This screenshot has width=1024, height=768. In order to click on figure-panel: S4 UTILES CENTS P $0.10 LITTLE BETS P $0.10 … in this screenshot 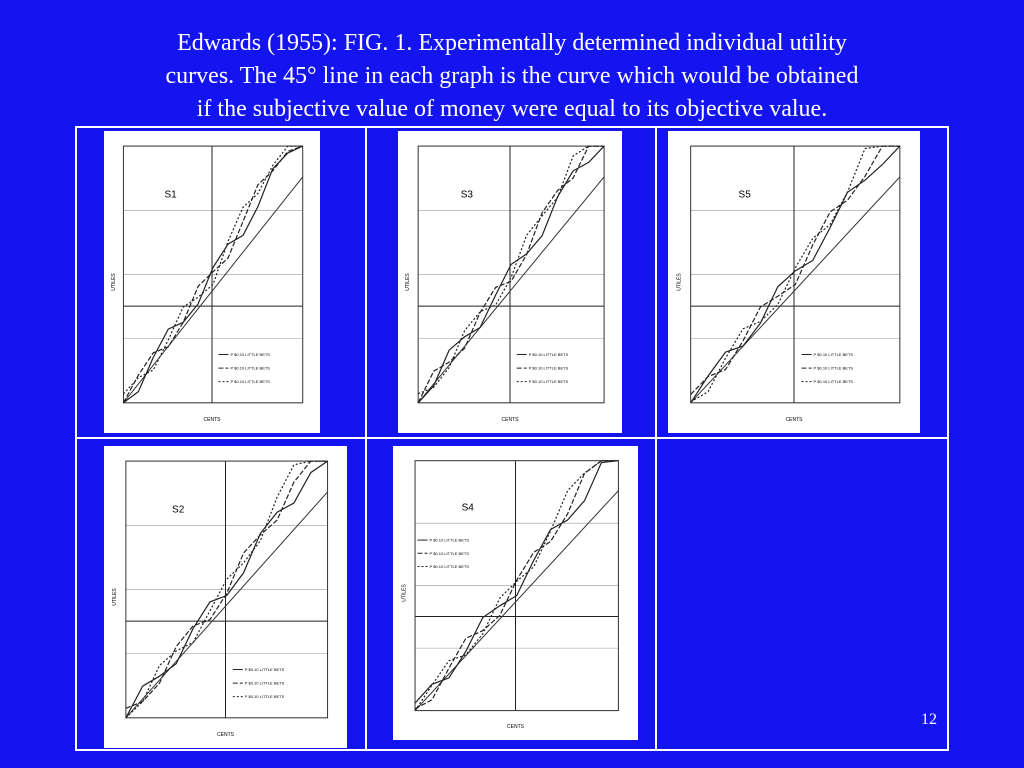, I will do `click(515, 593)`.